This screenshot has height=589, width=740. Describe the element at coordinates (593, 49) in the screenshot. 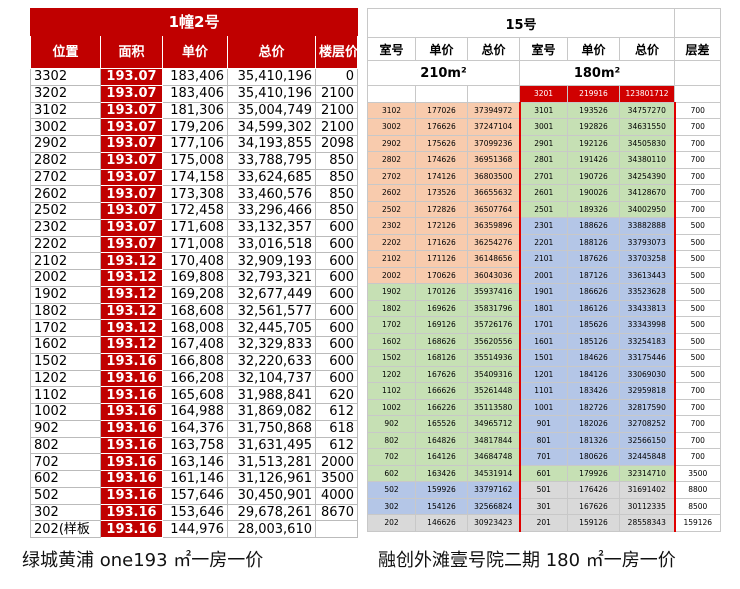

I see `column-header: 单价` at that location.